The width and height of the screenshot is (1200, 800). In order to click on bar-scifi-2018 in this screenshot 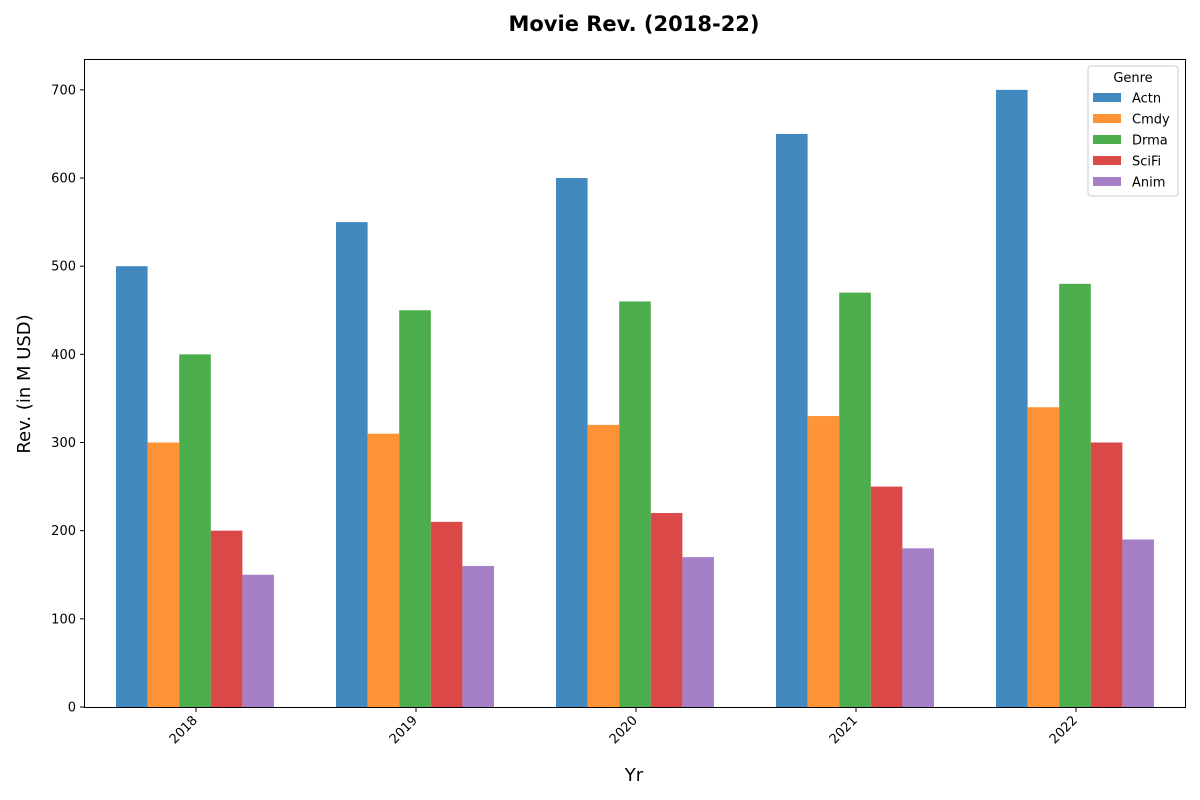, I will do `click(226, 618)`.